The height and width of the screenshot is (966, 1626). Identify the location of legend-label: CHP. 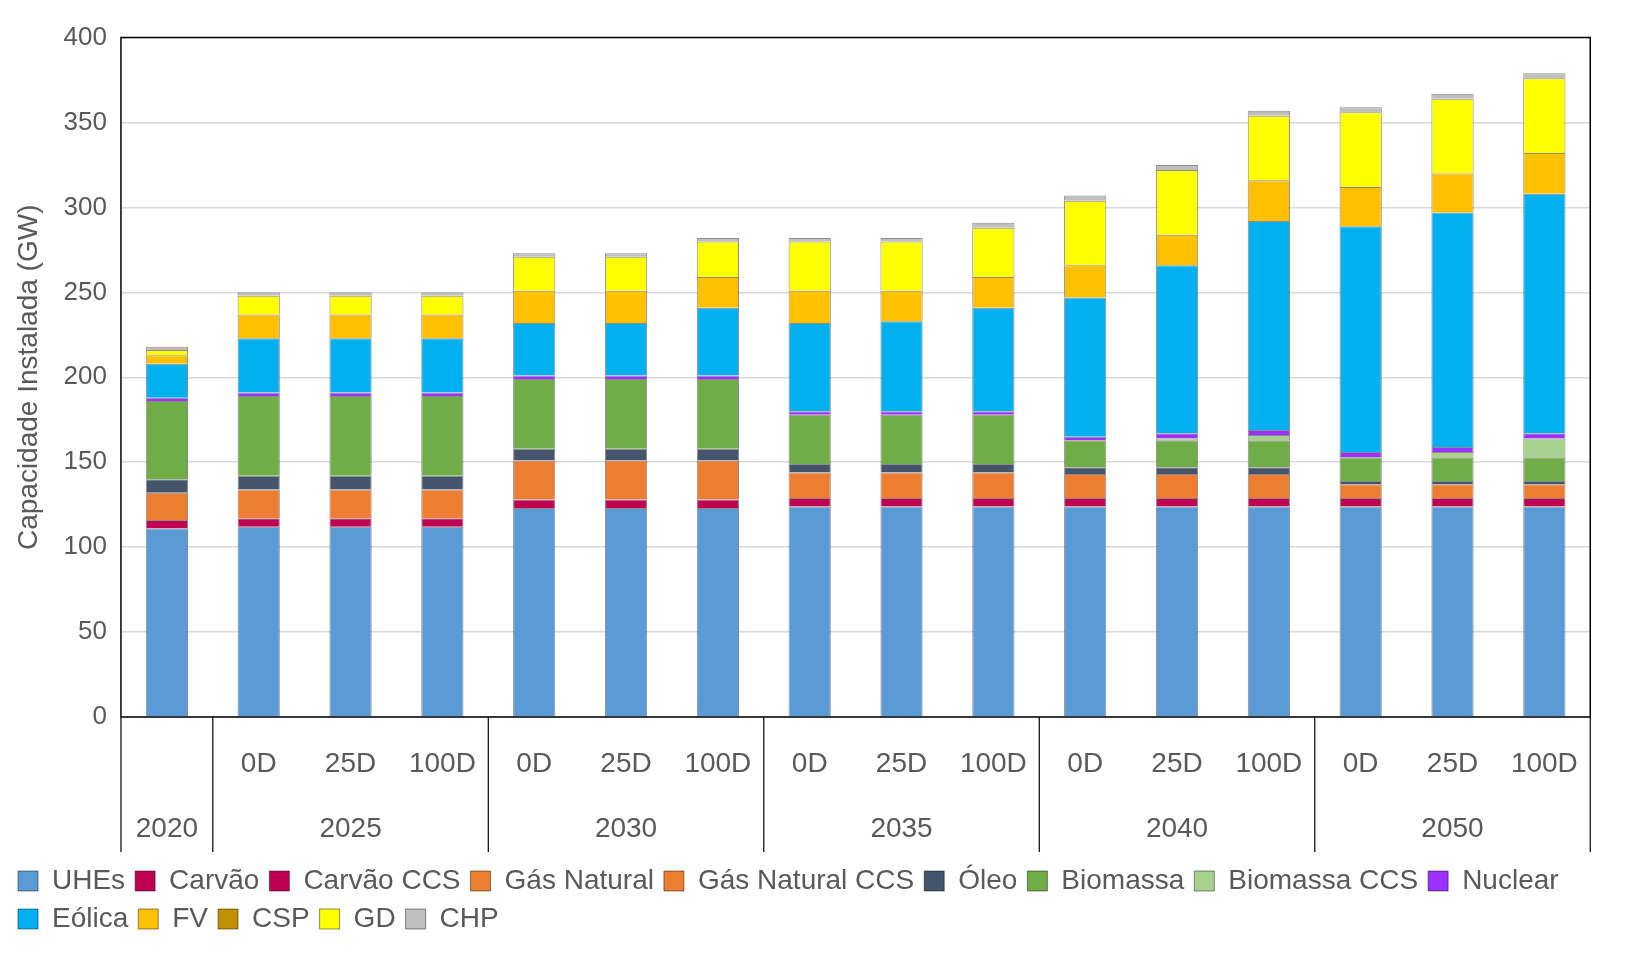
(469, 917).